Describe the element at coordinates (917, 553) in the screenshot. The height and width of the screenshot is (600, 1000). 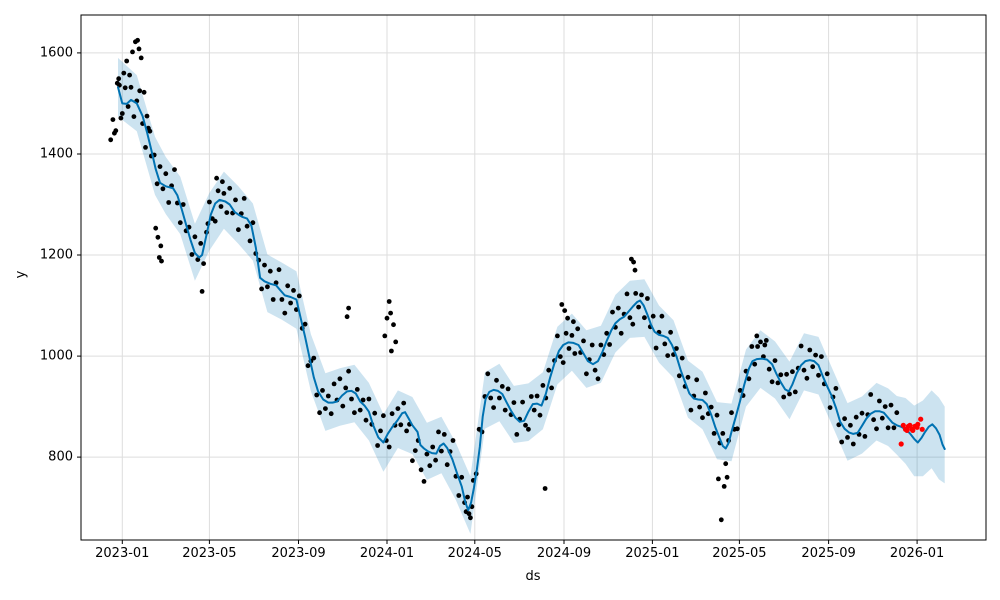
I see `x-tick-label: 2026-01` at that location.